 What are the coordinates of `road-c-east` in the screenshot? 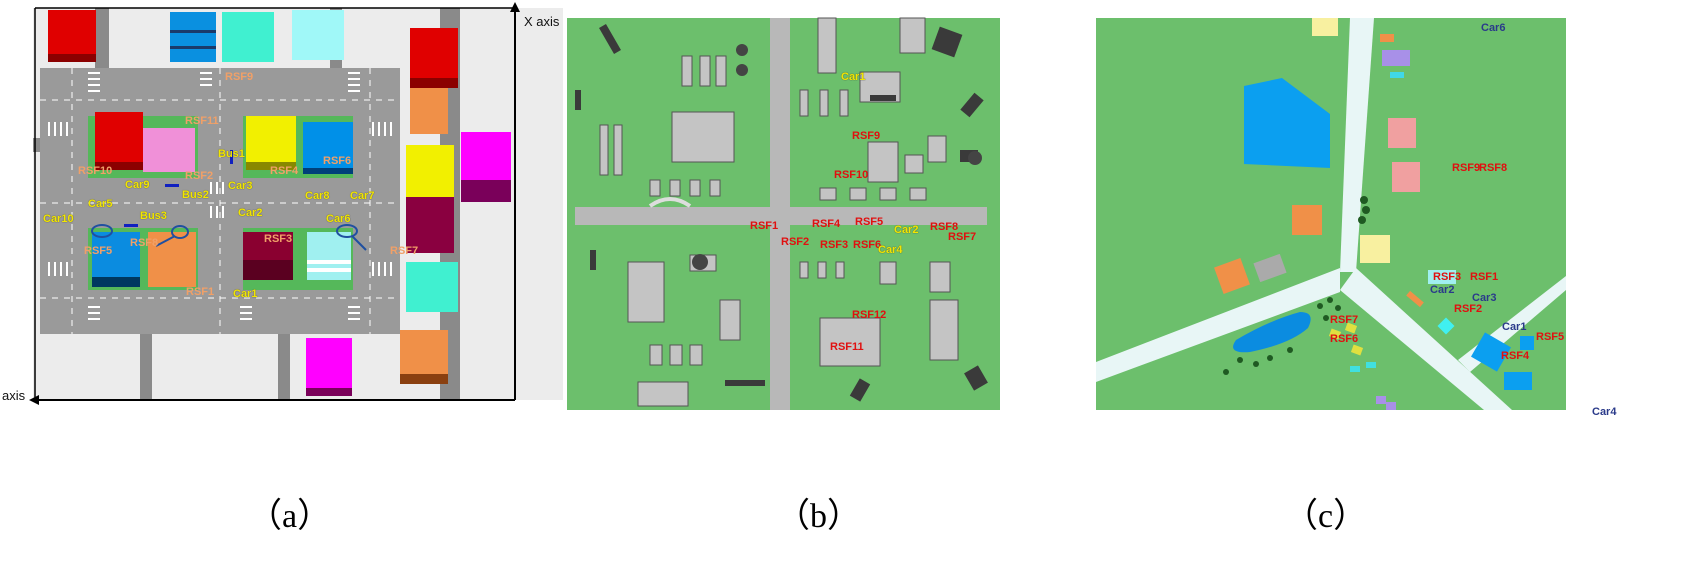 It's located at (1512, 324).